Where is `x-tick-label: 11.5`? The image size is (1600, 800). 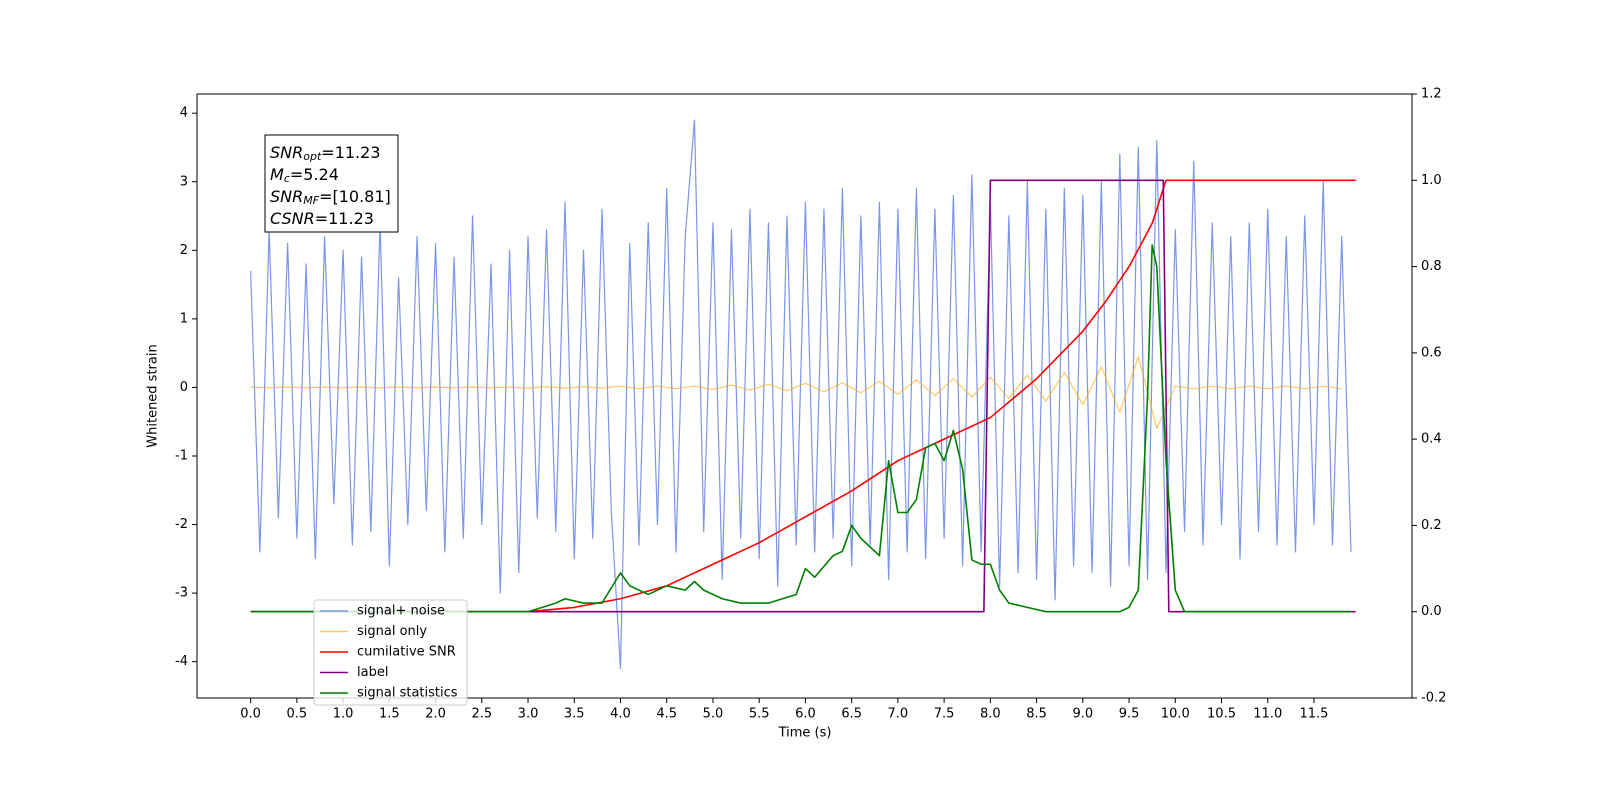 x-tick-label: 11.5 is located at coordinates (1314, 714).